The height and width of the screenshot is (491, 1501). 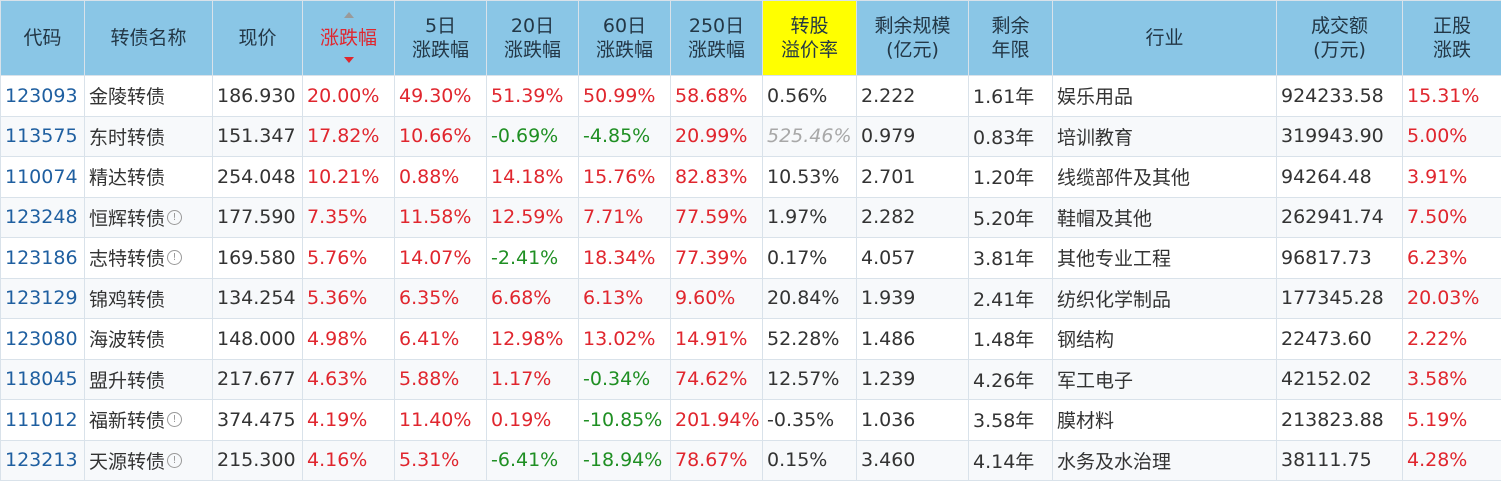 What do you see at coordinates (1451, 258) in the screenshot?
I see `stock-change-cell: 6.23%` at bounding box center [1451, 258].